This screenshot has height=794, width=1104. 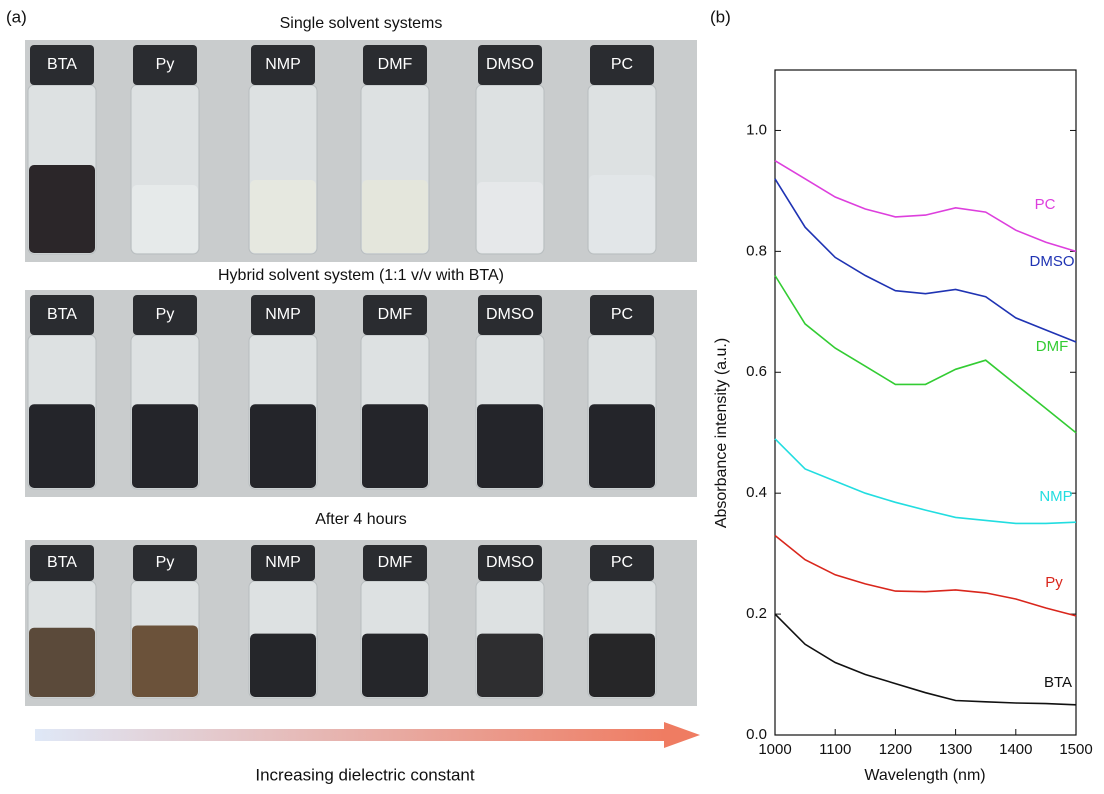 What do you see at coordinates (756, 734) in the screenshot?
I see `y-tick-label: 0.0` at bounding box center [756, 734].